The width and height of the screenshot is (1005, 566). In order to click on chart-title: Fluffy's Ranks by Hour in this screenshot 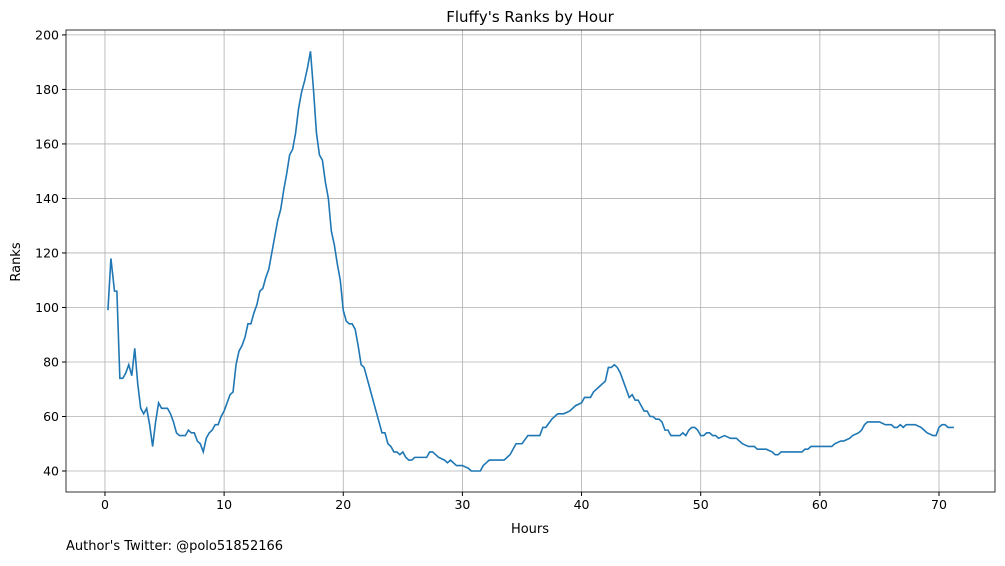, I will do `click(530, 17)`.